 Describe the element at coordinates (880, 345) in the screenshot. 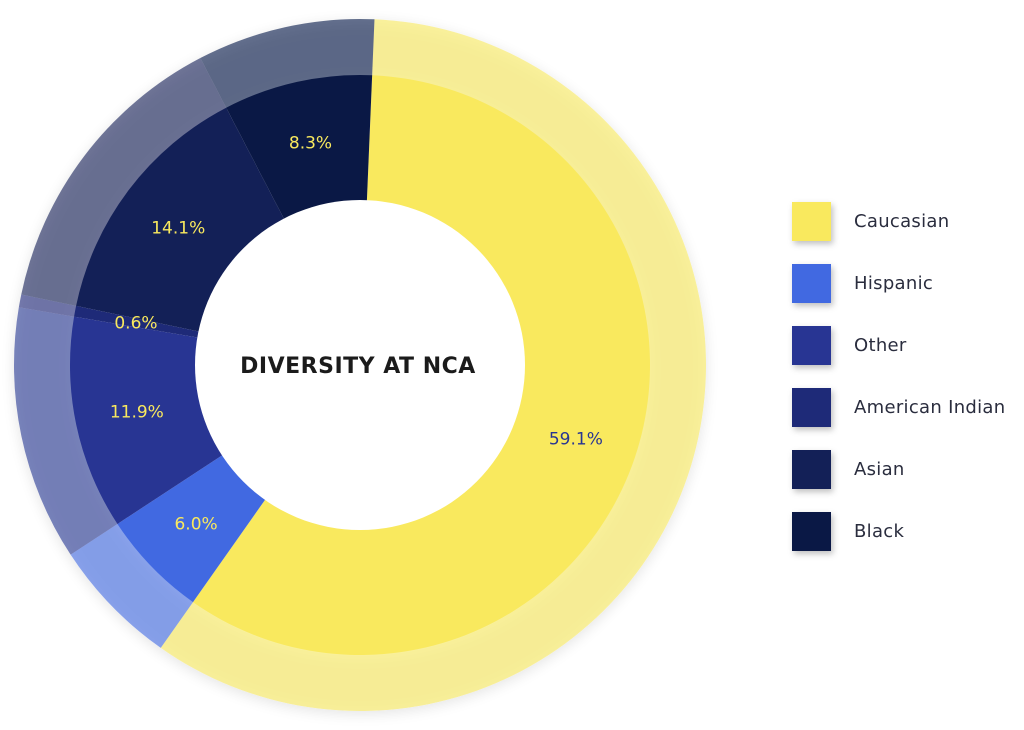

I see `legend-label: Other` at that location.